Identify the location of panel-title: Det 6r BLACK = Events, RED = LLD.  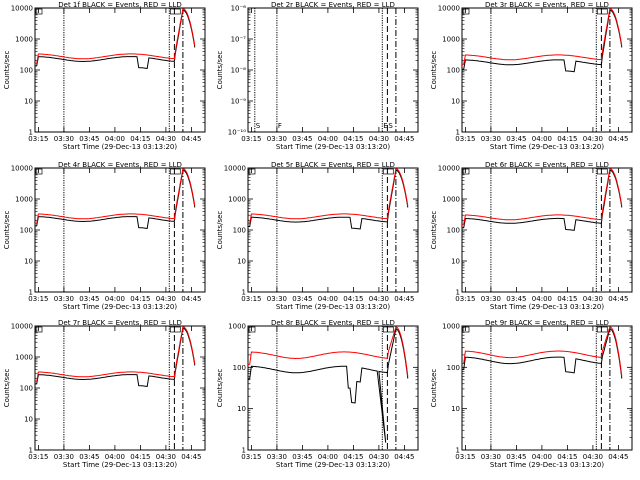
(547, 165).